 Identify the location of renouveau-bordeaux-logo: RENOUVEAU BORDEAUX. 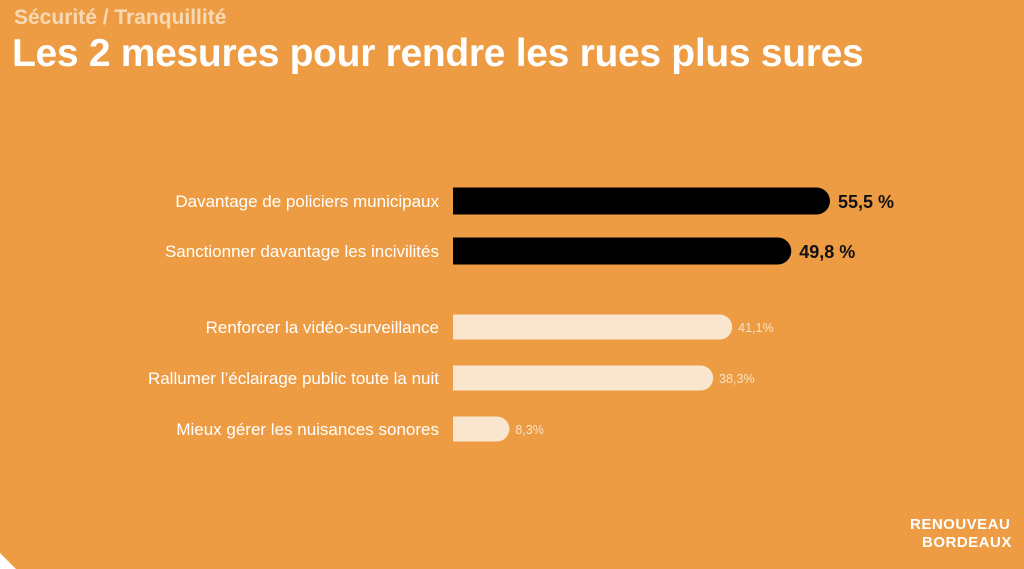
(965, 537).